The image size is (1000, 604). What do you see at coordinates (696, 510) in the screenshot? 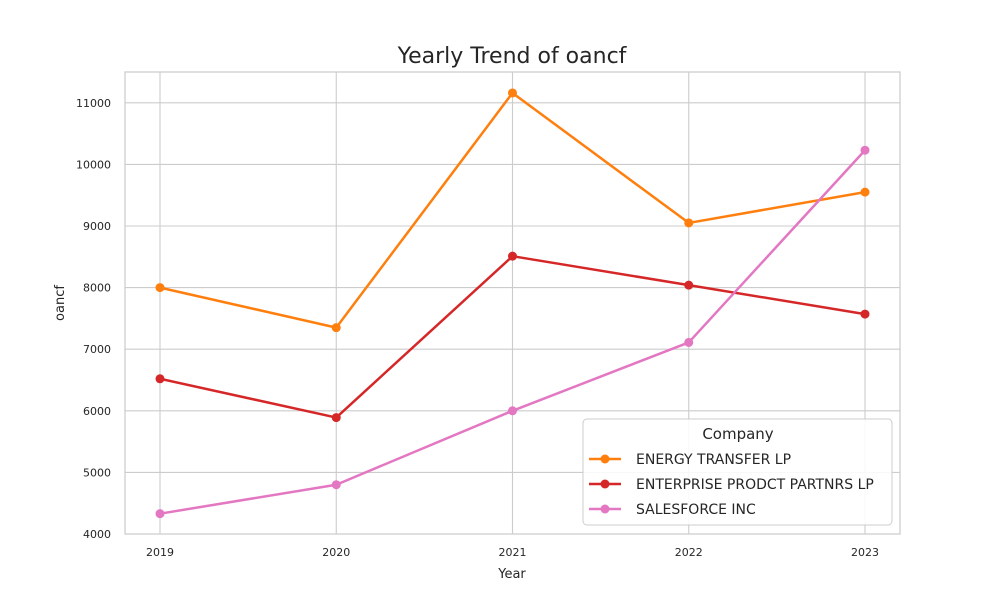
I see `legend-label: SALESFORCE INC` at bounding box center [696, 510].